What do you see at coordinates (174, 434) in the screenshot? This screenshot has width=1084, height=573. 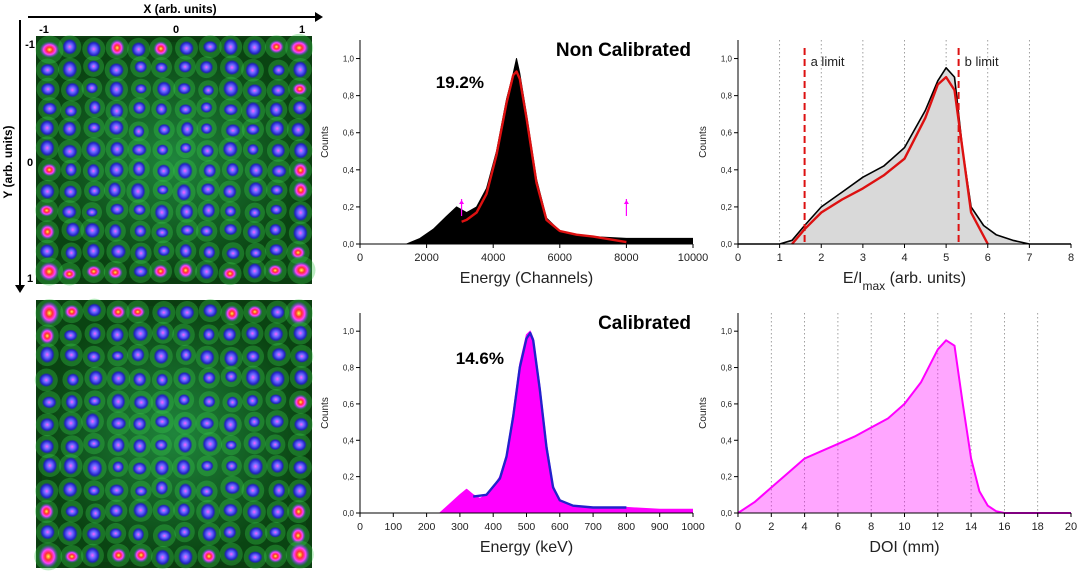 I see `flood-glow` at bounding box center [174, 434].